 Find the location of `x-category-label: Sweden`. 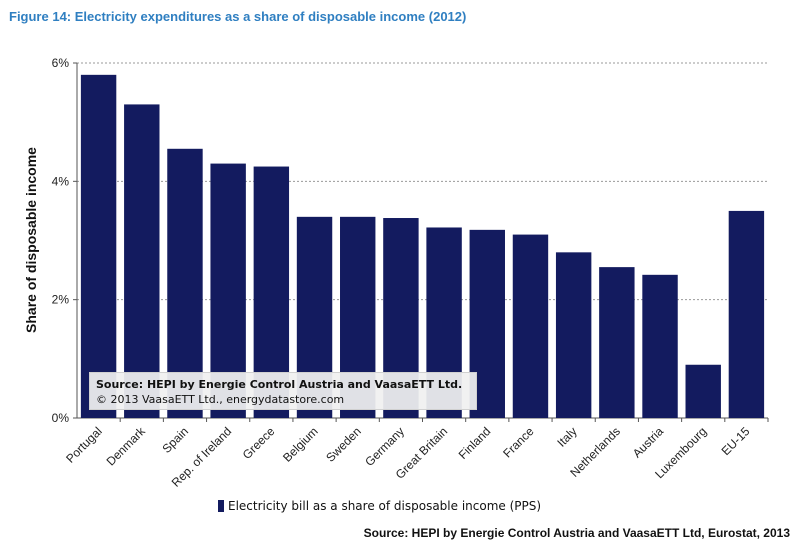

x-category-label: Sweden is located at coordinates (343, 444).